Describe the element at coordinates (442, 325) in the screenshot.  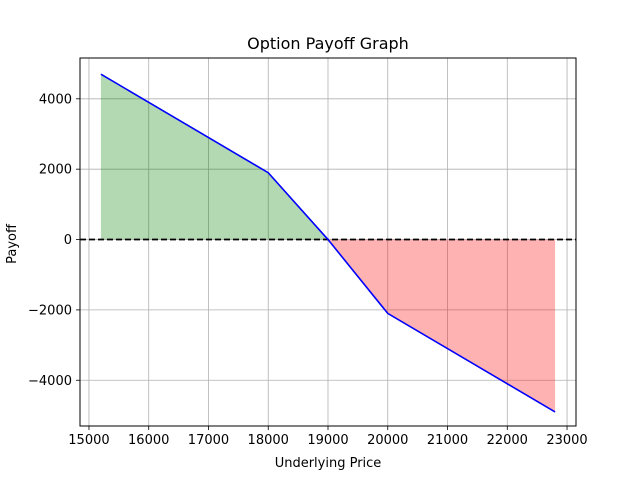
I see `loss-fill-area` at that location.